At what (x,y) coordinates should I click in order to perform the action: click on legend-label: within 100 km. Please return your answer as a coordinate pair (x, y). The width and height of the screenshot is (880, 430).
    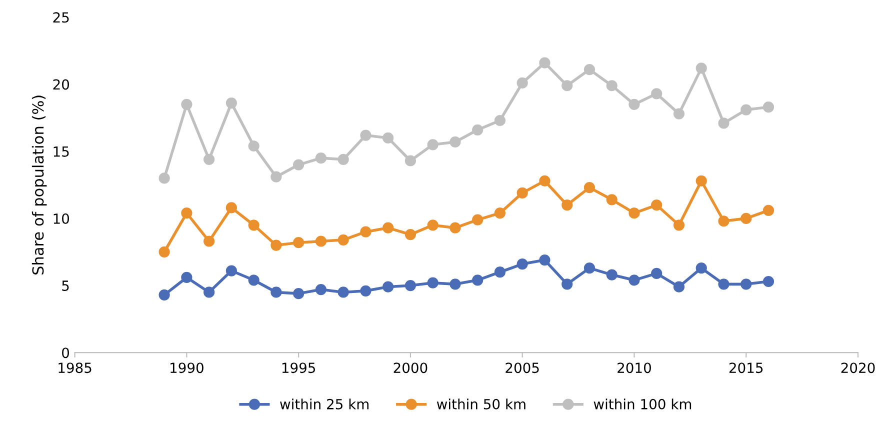
    Looking at the image, I should click on (643, 404).